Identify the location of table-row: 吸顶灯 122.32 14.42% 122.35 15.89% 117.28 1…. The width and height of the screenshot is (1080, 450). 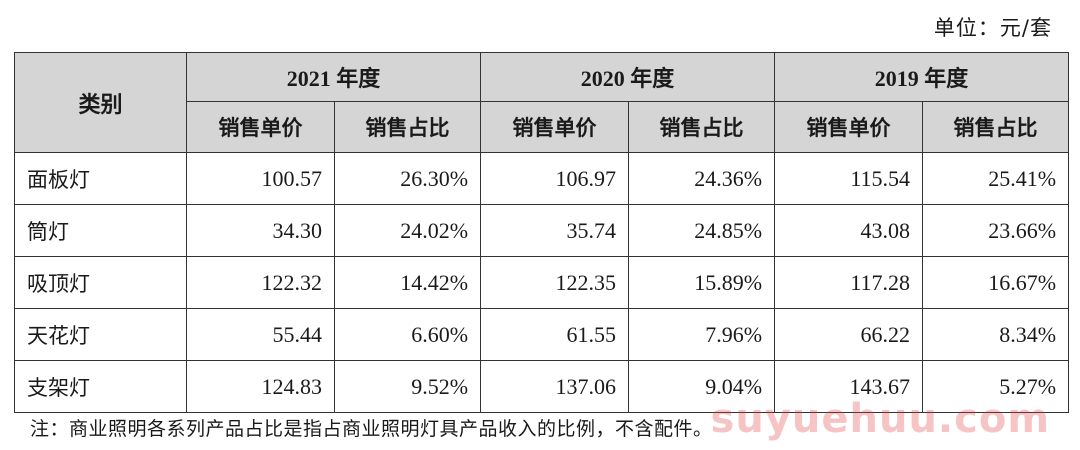
(542, 282).